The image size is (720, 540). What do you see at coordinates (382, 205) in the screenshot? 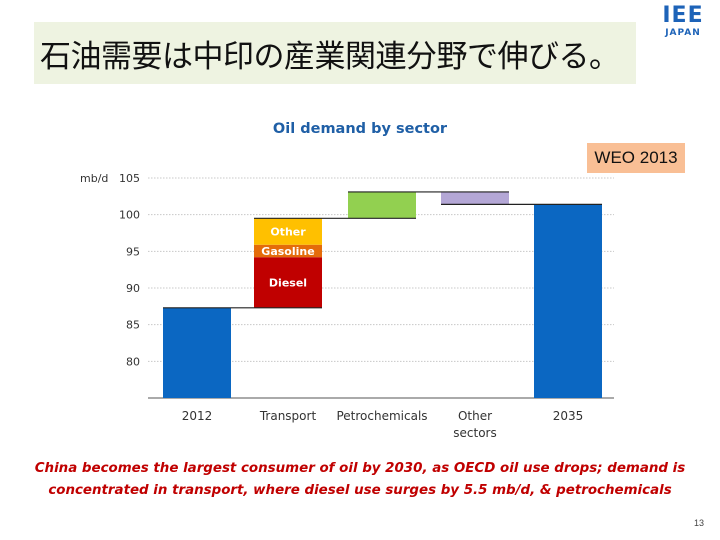
I see `bar-segment-petrochemicals` at bounding box center [382, 205].